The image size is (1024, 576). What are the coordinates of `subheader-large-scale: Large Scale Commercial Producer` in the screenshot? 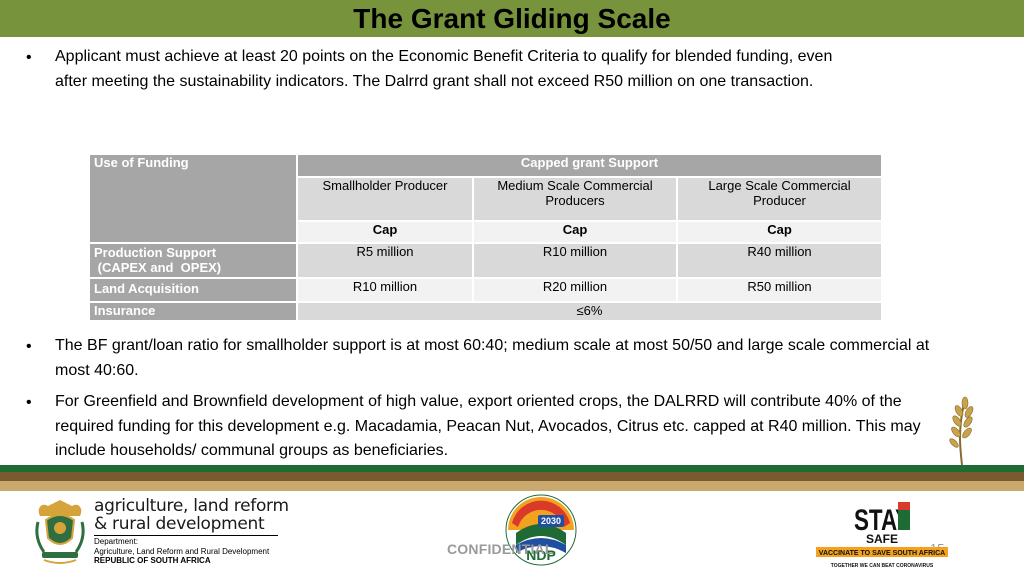 It's located at (779, 199).